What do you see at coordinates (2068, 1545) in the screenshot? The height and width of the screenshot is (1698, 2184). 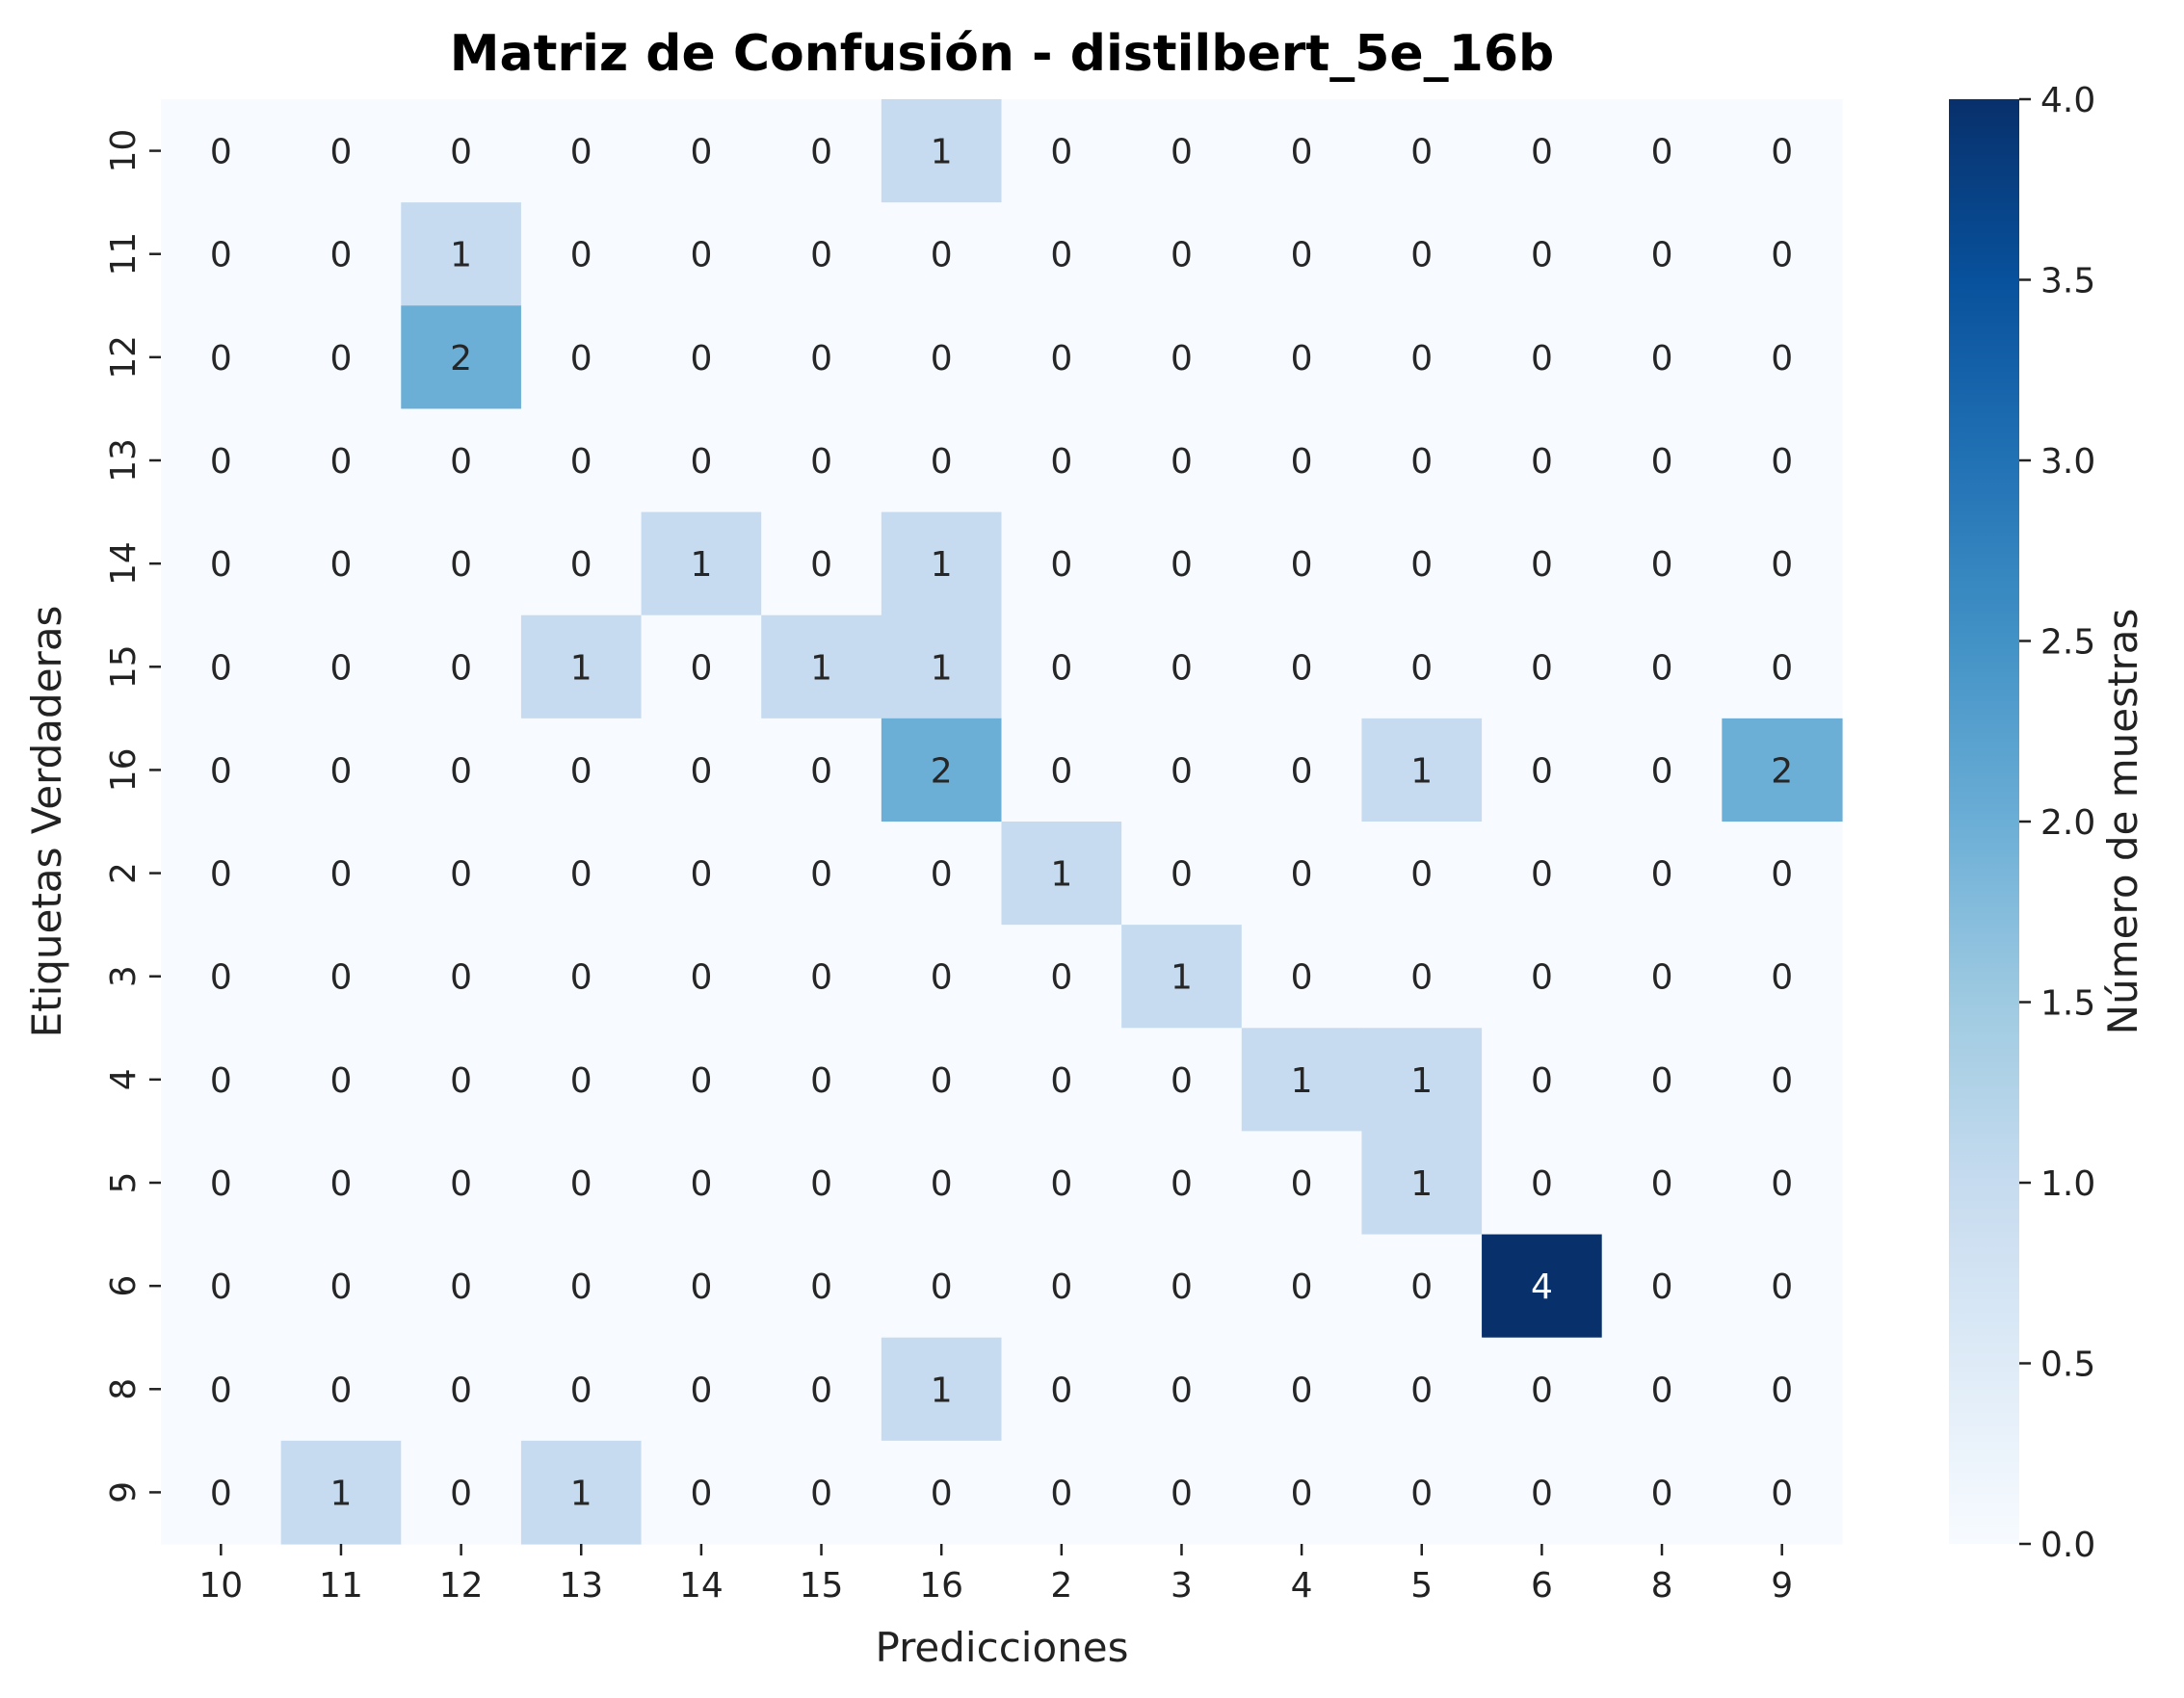 I see `colorbar-tick-label: 0.0` at bounding box center [2068, 1545].